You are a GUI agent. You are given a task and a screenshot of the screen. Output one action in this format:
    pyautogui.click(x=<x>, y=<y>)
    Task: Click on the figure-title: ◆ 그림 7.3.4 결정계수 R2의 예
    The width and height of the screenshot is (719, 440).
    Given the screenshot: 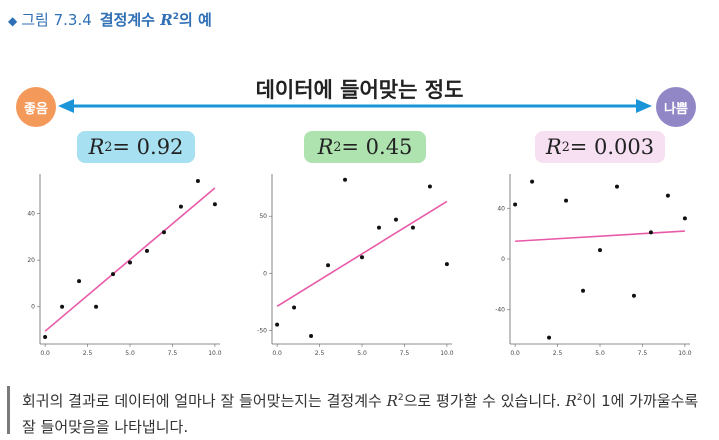 What is the action you would take?
    pyautogui.click(x=110, y=19)
    